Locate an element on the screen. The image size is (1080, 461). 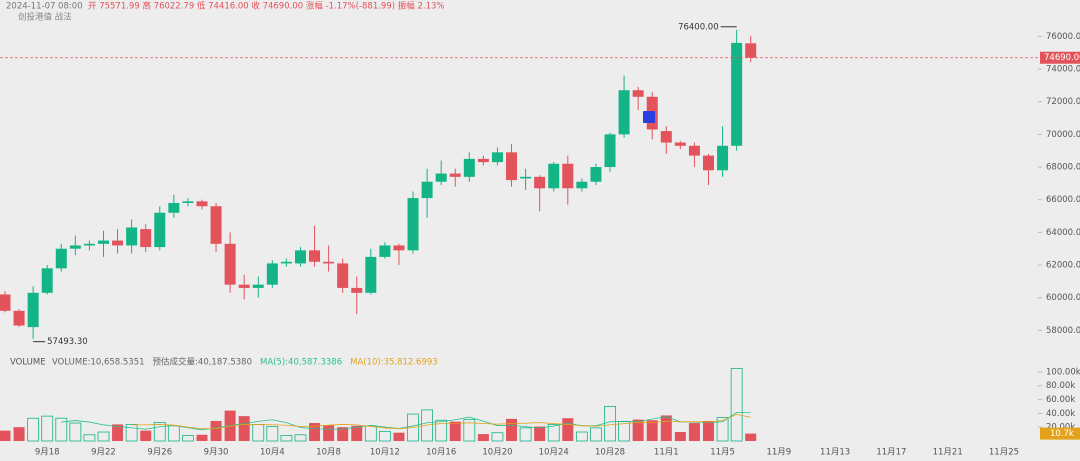
volume-title: VOLUME is located at coordinates (28, 363).